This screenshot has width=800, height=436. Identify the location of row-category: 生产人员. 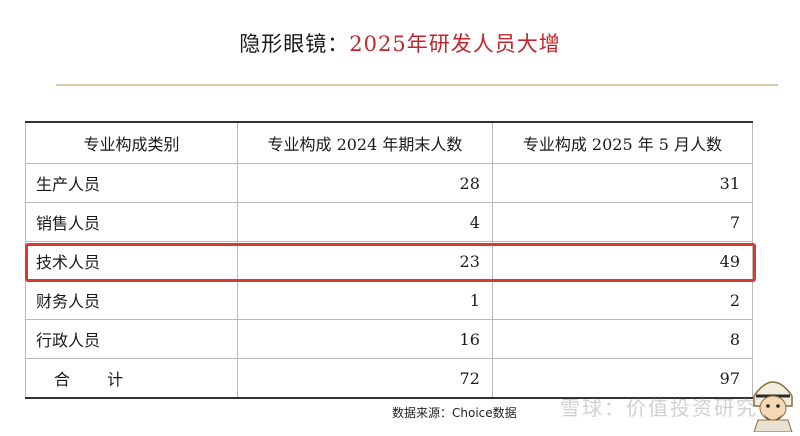
(131, 183).